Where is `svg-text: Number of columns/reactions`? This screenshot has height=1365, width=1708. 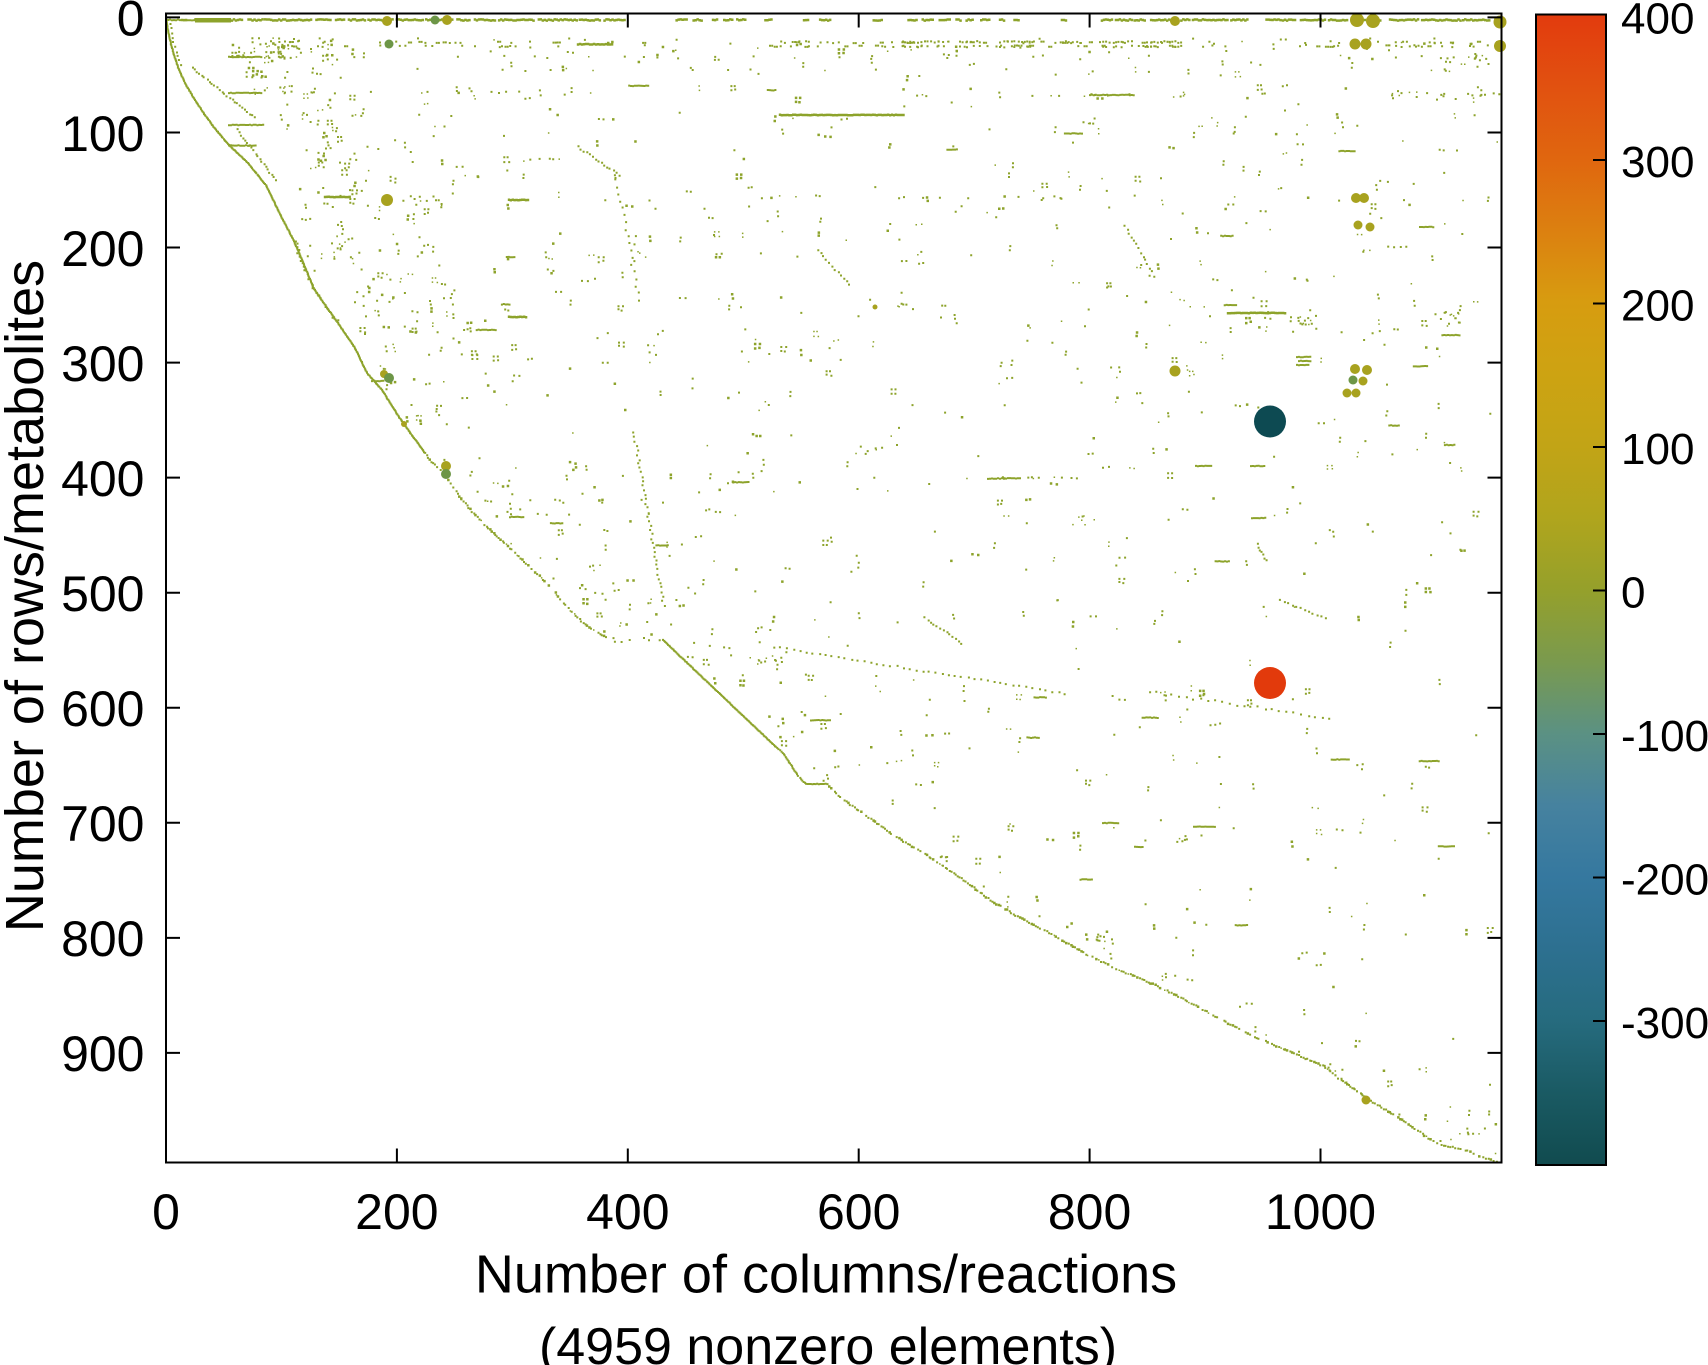
svg-text: Number of columns/reactions is located at coordinates (826, 1275).